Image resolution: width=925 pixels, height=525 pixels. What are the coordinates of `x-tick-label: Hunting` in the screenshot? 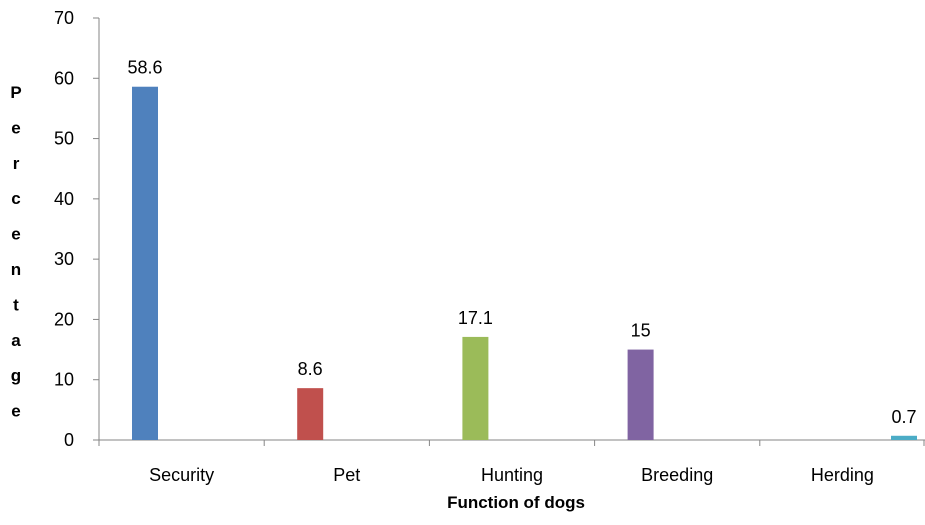 It's located at (512, 475).